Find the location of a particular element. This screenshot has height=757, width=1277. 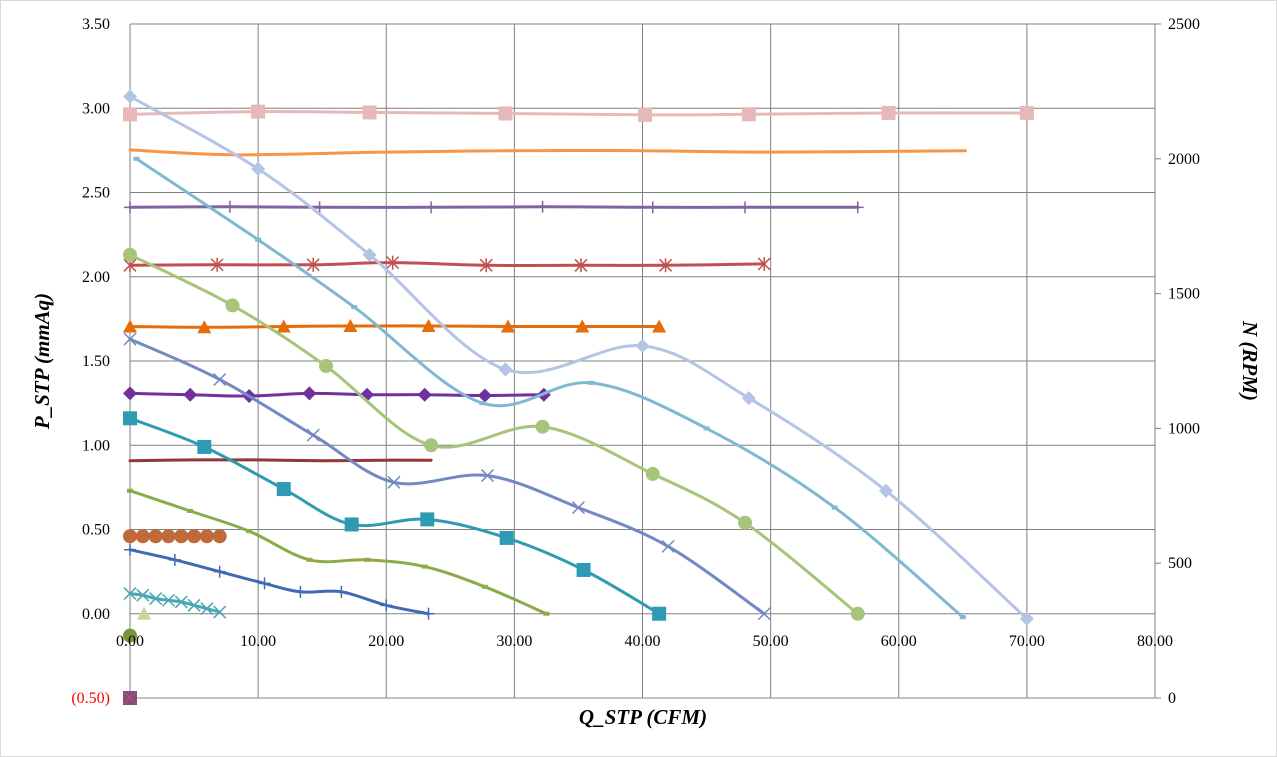

x-tick-label: 60.00 is located at coordinates (899, 641).